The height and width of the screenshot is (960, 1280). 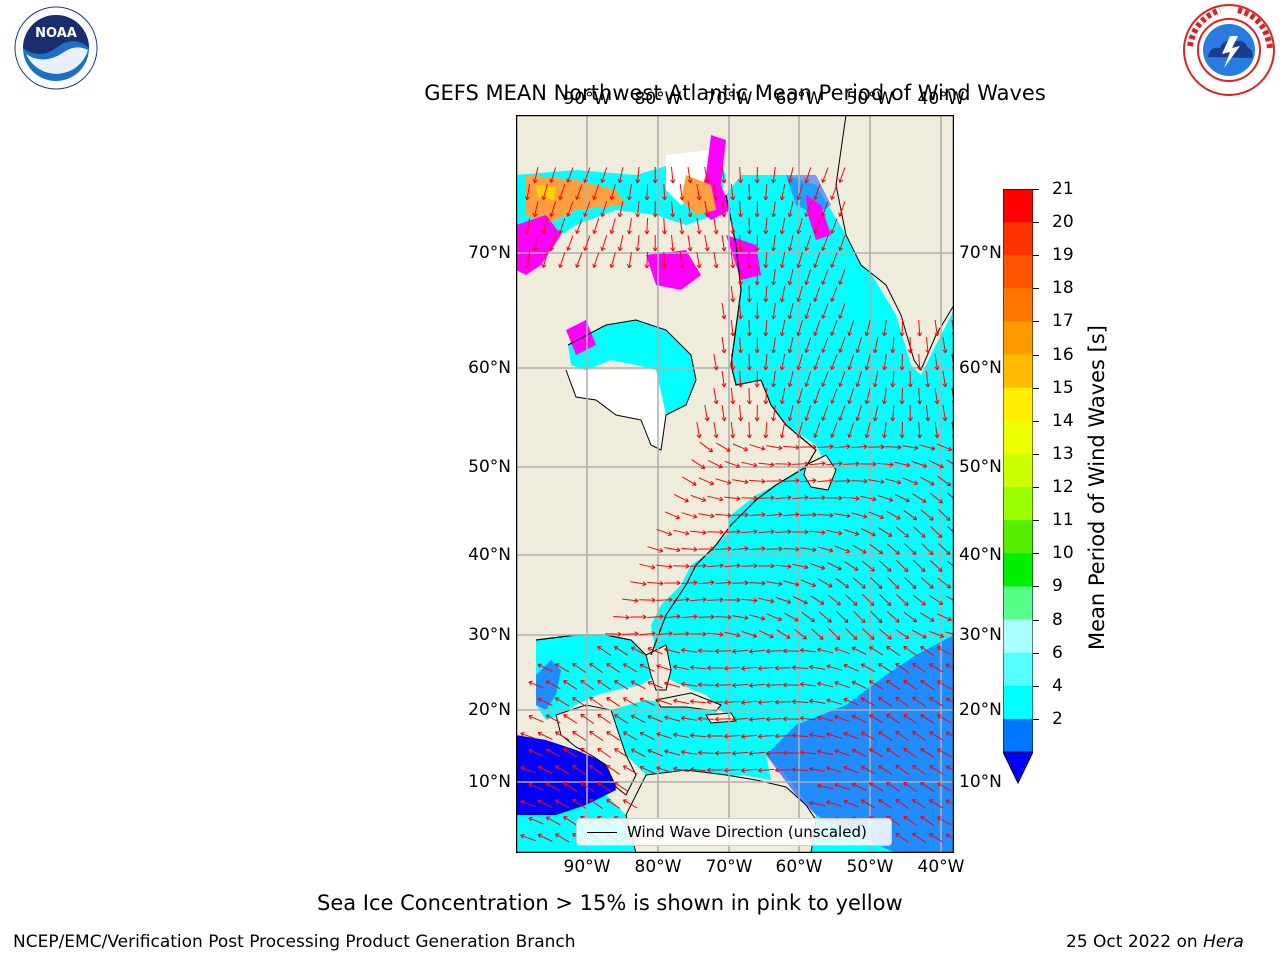 I want to click on lon-label-bottom-50w: 50°W, so click(x=870, y=867).